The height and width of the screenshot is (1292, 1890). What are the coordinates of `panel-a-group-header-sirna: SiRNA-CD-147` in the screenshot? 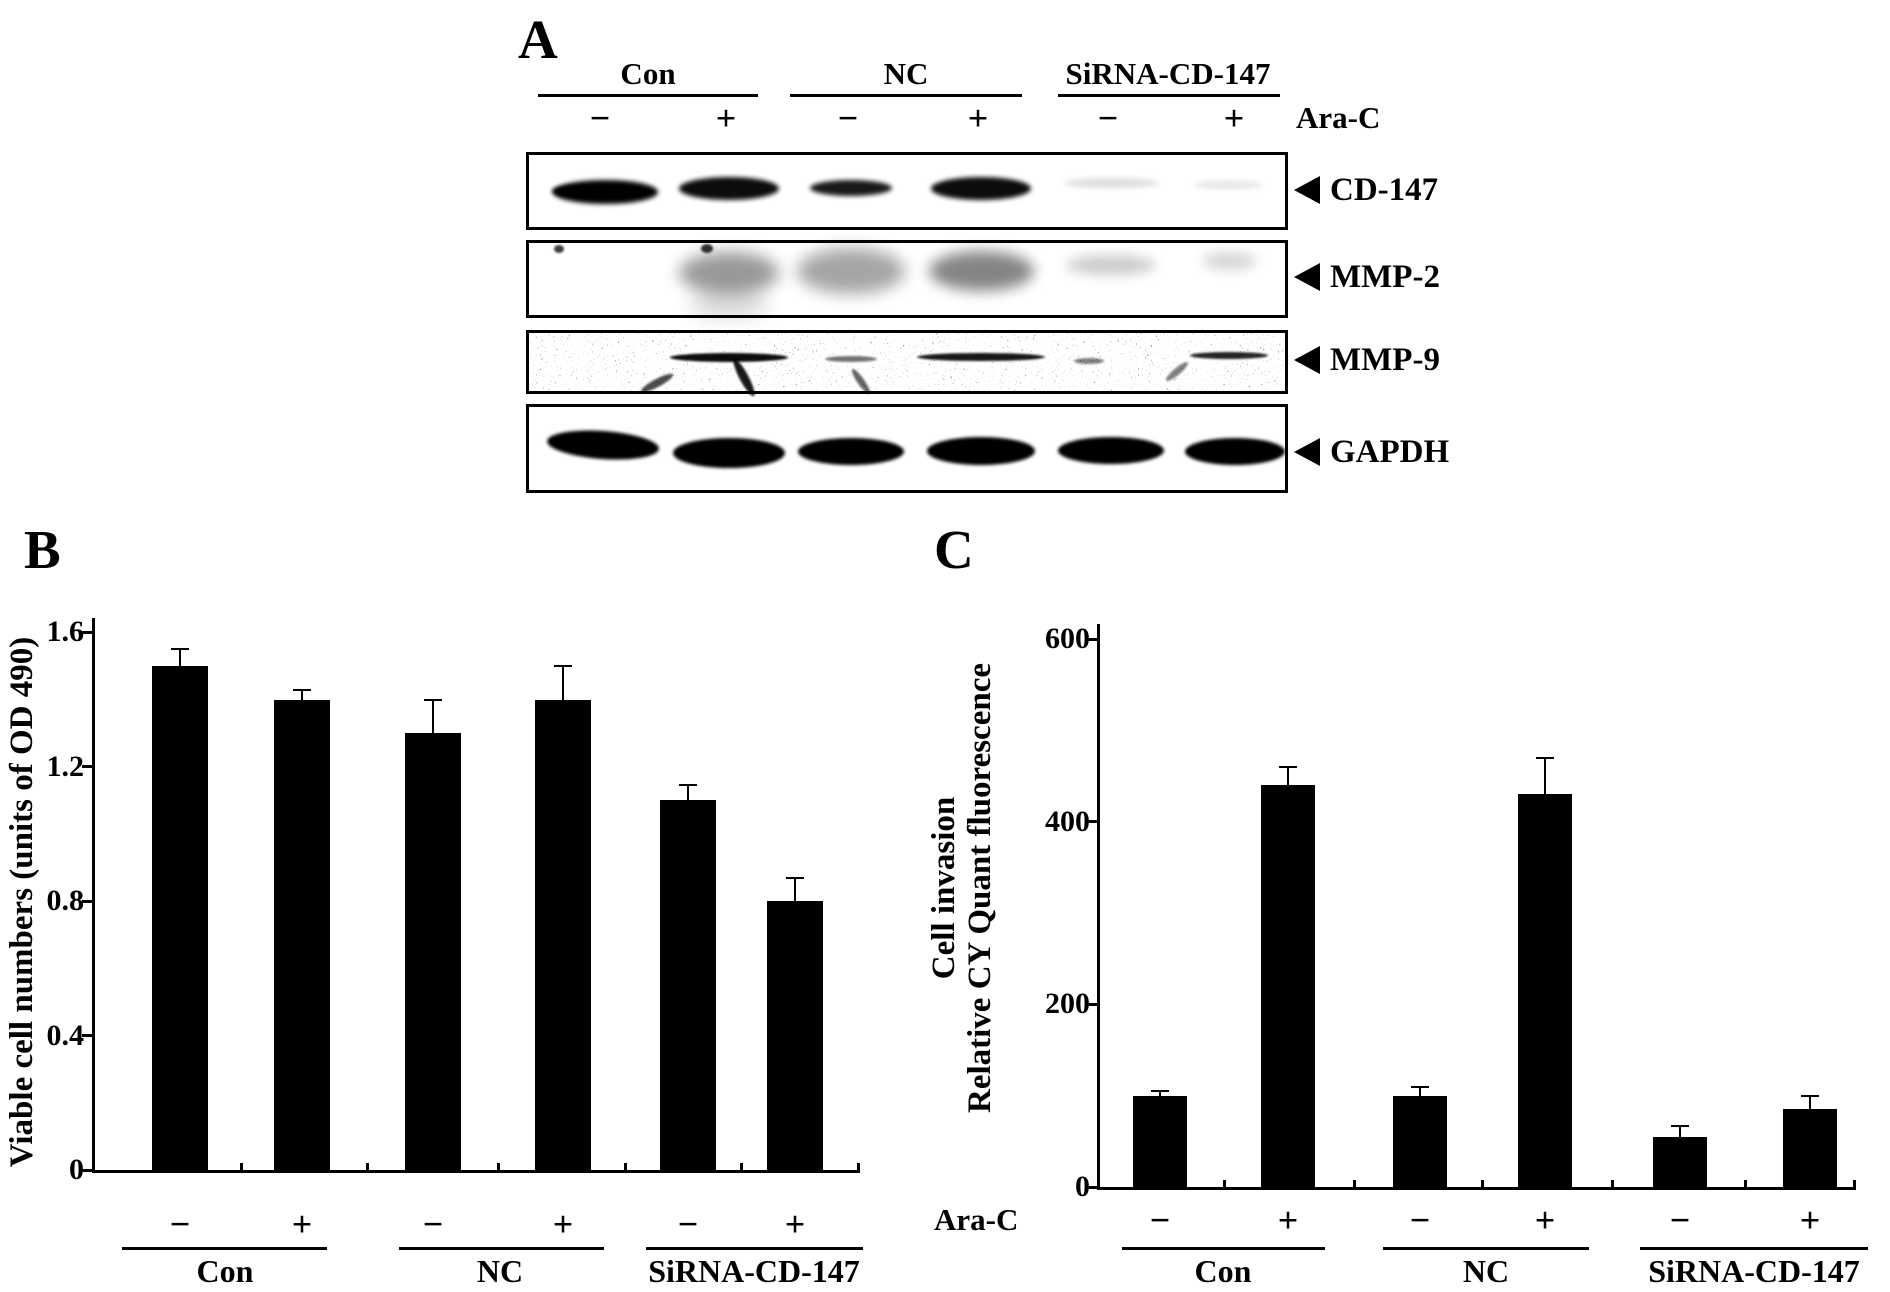 It's located at (1168, 73).